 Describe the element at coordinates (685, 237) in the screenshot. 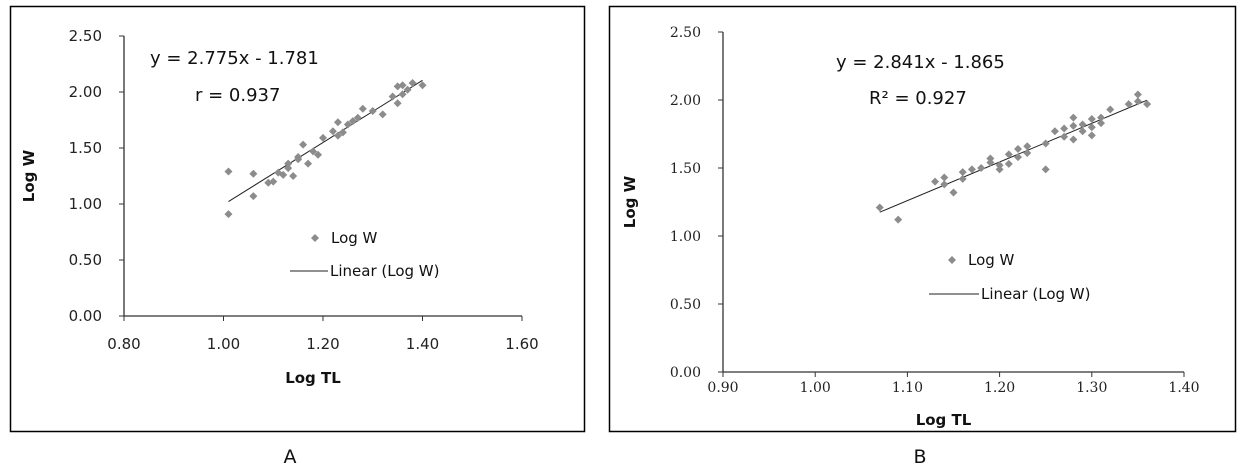

I see `panel-b-y-tick-label: 1.00` at that location.